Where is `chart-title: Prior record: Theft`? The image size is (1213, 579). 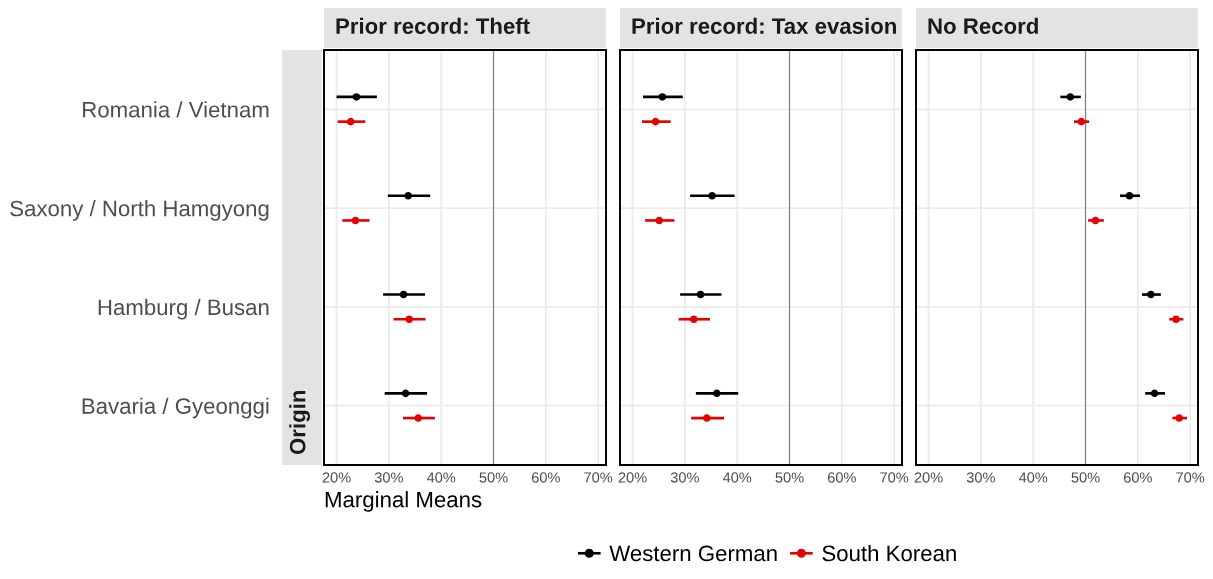 chart-title: Prior record: Theft is located at coordinates (433, 25).